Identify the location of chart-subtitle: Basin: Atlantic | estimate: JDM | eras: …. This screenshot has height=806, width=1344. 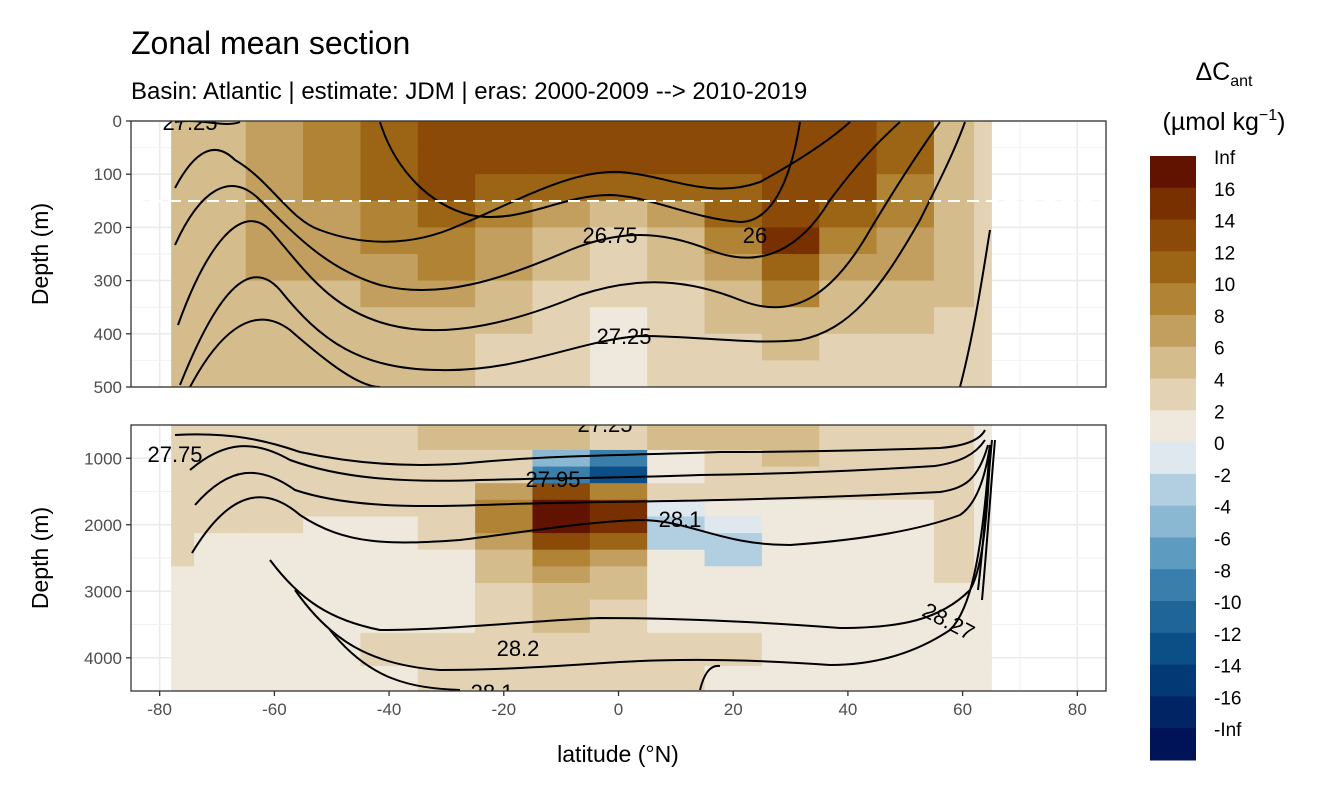
(469, 91).